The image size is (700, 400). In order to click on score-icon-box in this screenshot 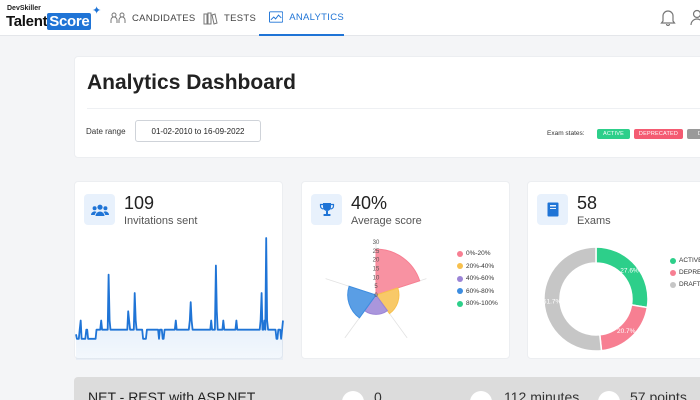, I will do `click(326, 209)`.